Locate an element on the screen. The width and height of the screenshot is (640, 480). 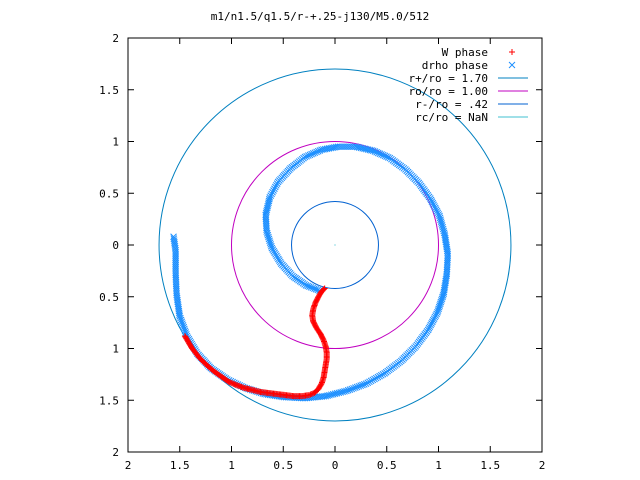
legend-marker-cross is located at coordinates (512, 65).